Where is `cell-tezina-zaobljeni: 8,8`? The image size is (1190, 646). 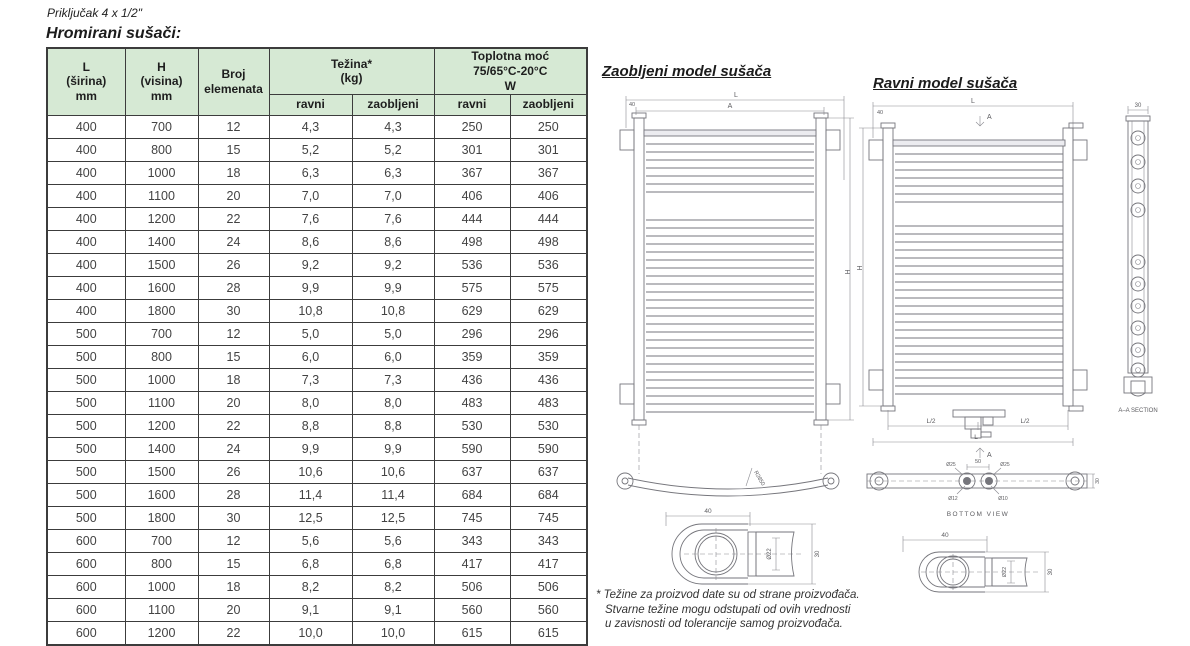 cell-tezina-zaobljeni: 8,8 is located at coordinates (393, 425).